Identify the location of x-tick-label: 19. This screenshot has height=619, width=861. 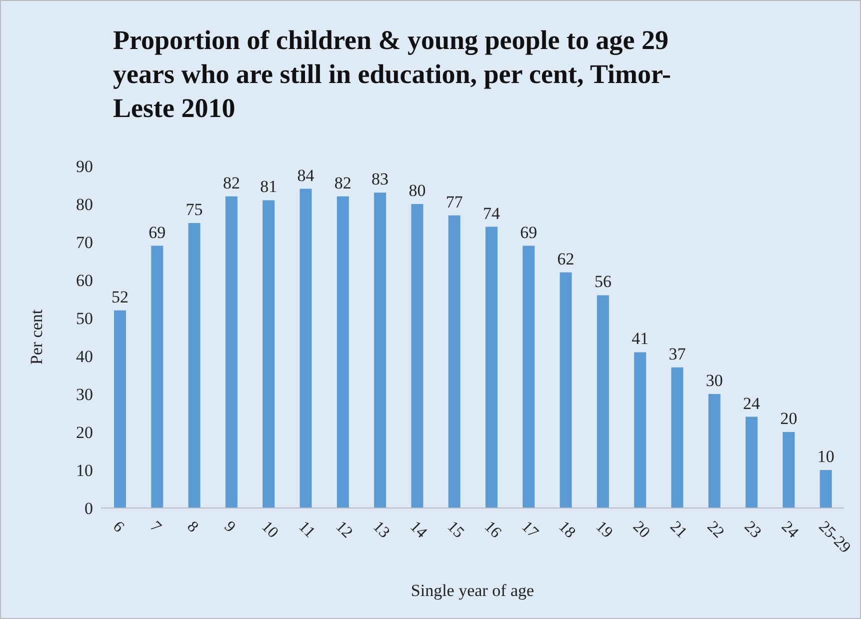
(604, 530).